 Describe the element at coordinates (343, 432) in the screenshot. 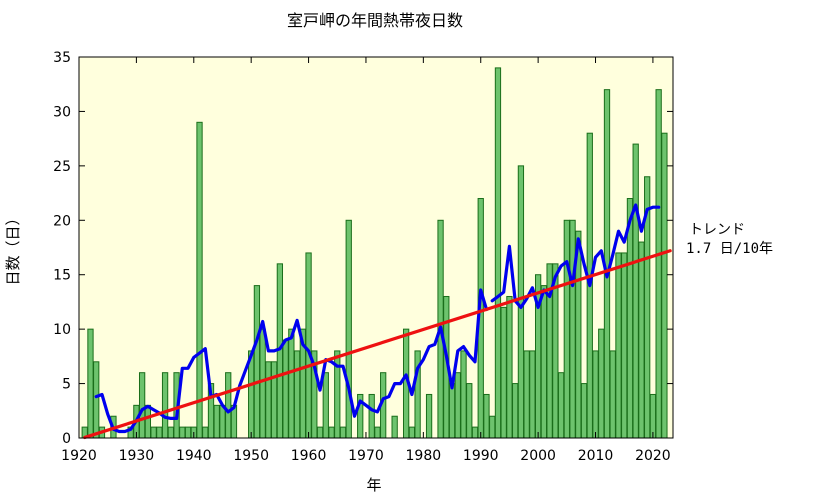

I see `bar-1966` at that location.